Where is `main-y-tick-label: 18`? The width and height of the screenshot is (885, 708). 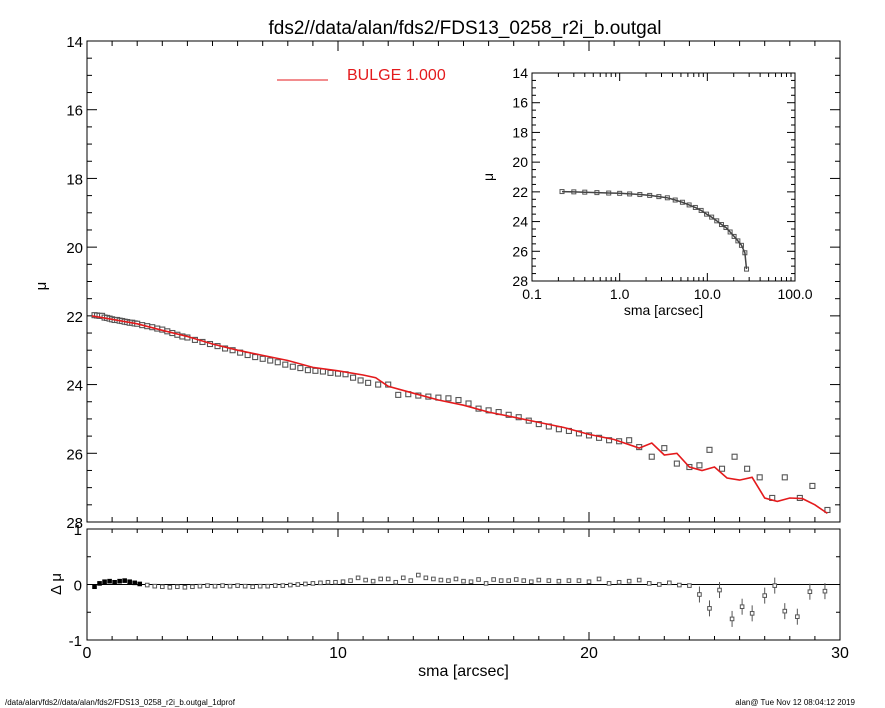
main-y-tick-label: 18 is located at coordinates (74, 179).